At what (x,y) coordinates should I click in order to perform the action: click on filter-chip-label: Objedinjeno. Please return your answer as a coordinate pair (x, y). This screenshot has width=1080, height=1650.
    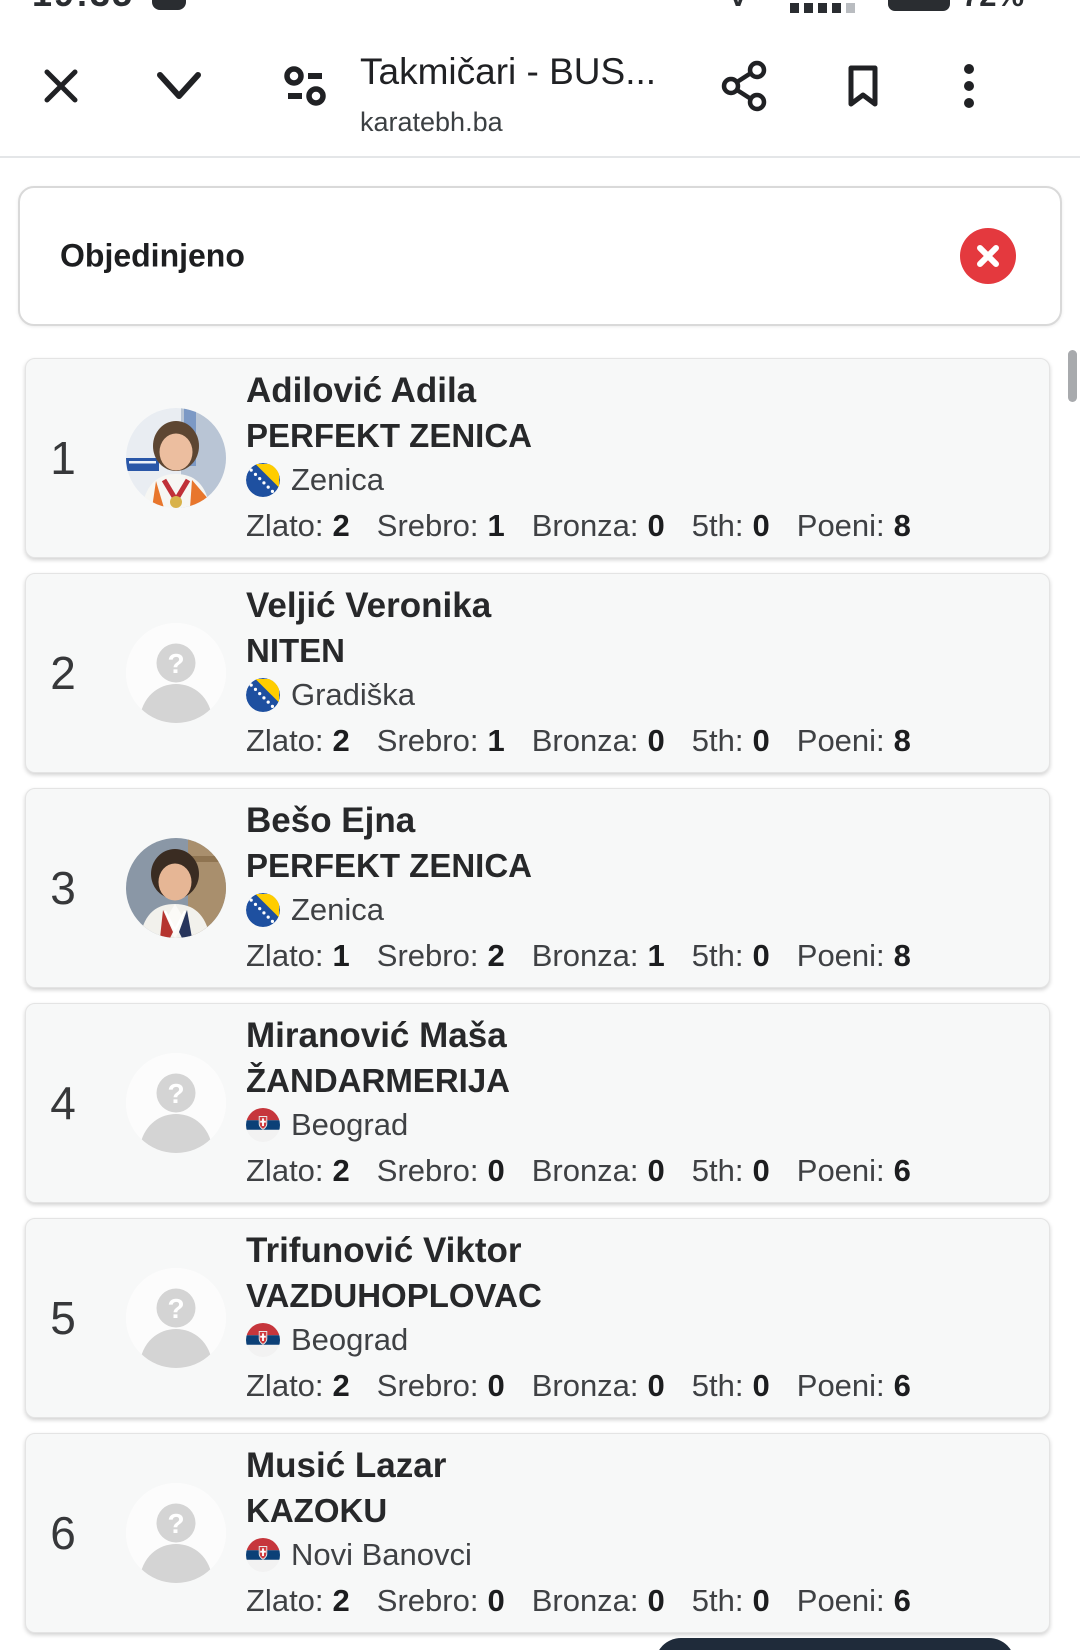
    Looking at the image, I should click on (152, 255).